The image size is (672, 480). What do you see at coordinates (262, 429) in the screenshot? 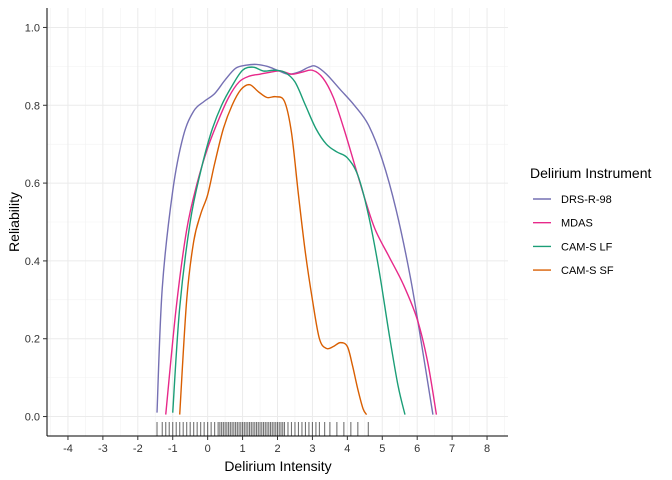
I see `rug-marks` at bounding box center [262, 429].